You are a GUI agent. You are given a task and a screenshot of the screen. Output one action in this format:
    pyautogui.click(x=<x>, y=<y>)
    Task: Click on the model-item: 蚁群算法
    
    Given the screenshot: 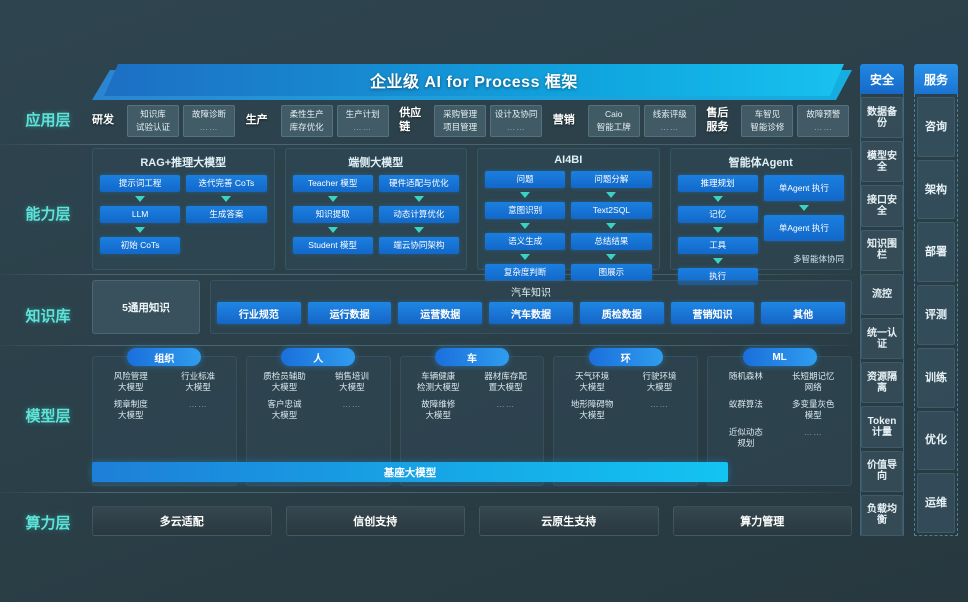 What is the action you would take?
    pyautogui.click(x=745, y=404)
    